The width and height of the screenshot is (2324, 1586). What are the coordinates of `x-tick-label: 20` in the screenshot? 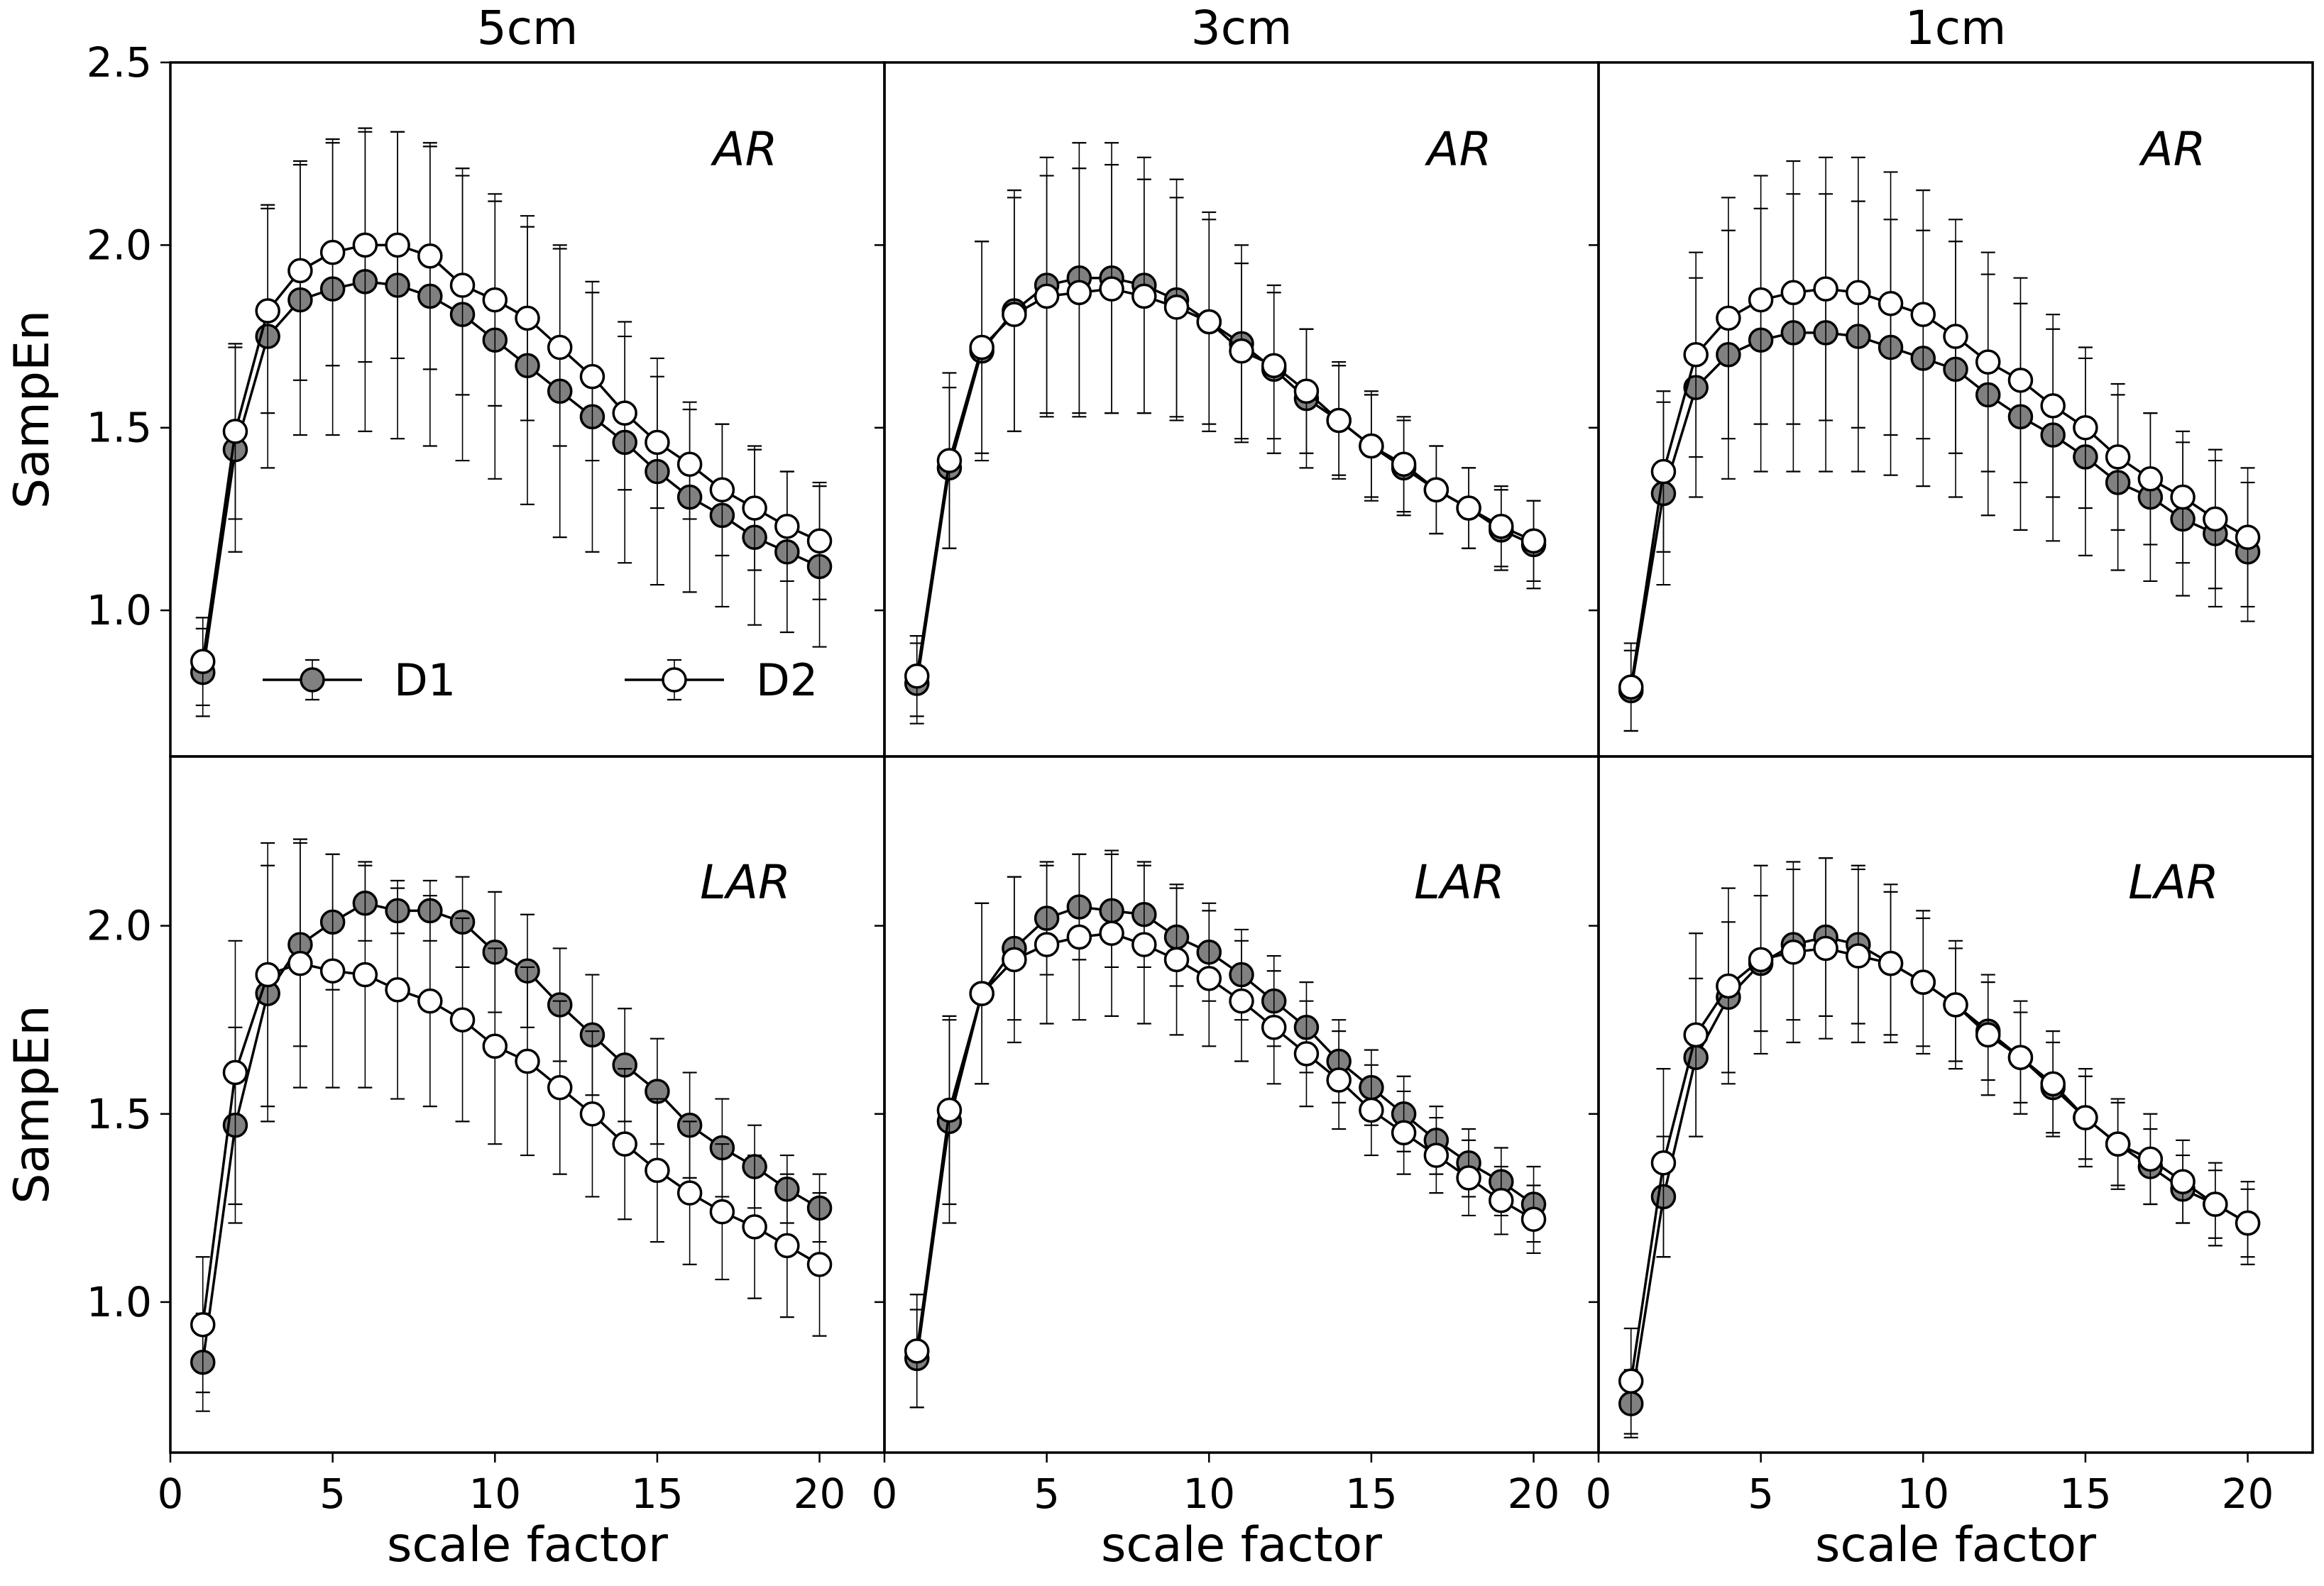 It's located at (820, 1494).